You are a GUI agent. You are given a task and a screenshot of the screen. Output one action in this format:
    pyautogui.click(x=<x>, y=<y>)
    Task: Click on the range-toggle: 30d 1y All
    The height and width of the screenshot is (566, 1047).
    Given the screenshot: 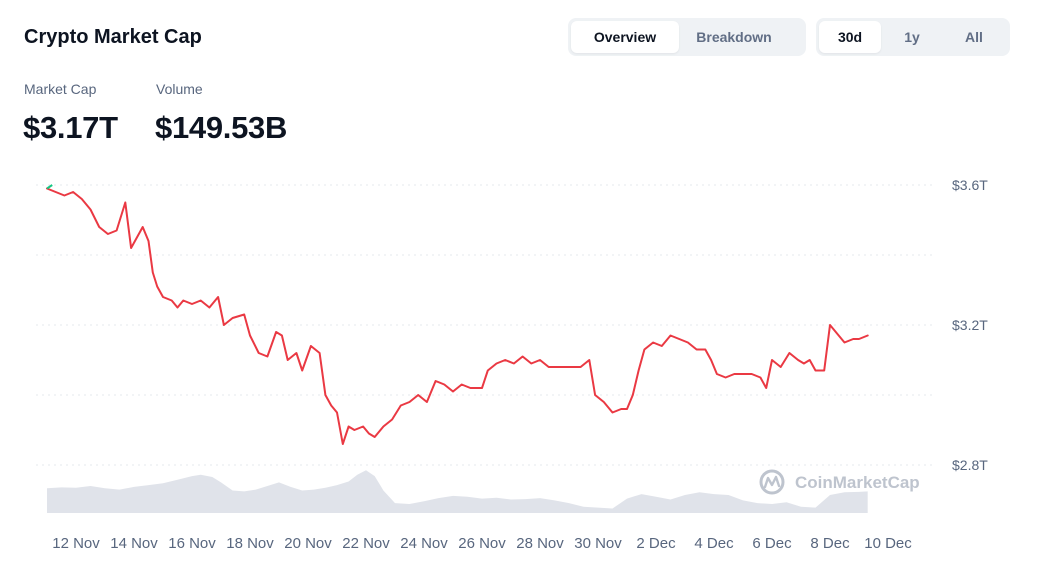 What is the action you would take?
    pyautogui.click(x=913, y=37)
    